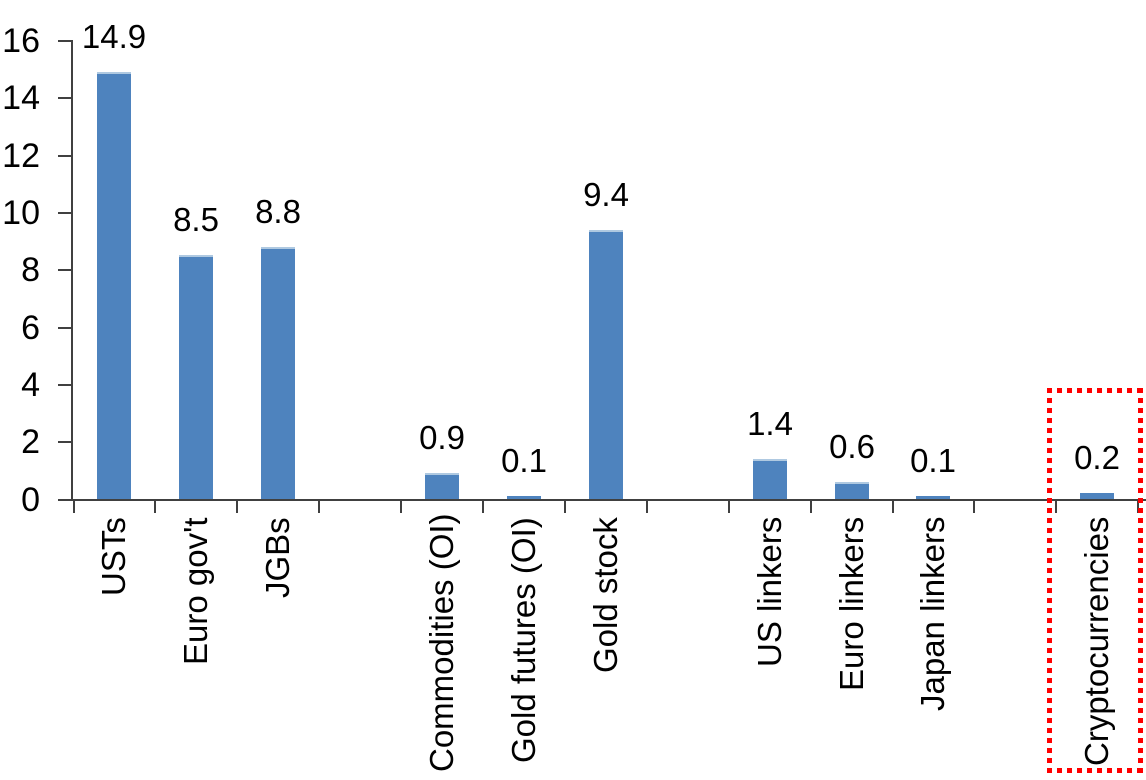 This screenshot has width=1146, height=780. What do you see at coordinates (770, 479) in the screenshot?
I see `bar-us-linkers` at bounding box center [770, 479].